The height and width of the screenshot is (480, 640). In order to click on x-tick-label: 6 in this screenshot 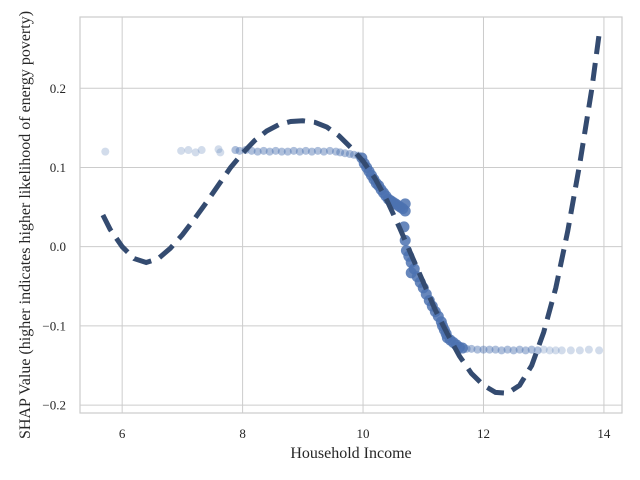, I will do `click(122, 433)`.